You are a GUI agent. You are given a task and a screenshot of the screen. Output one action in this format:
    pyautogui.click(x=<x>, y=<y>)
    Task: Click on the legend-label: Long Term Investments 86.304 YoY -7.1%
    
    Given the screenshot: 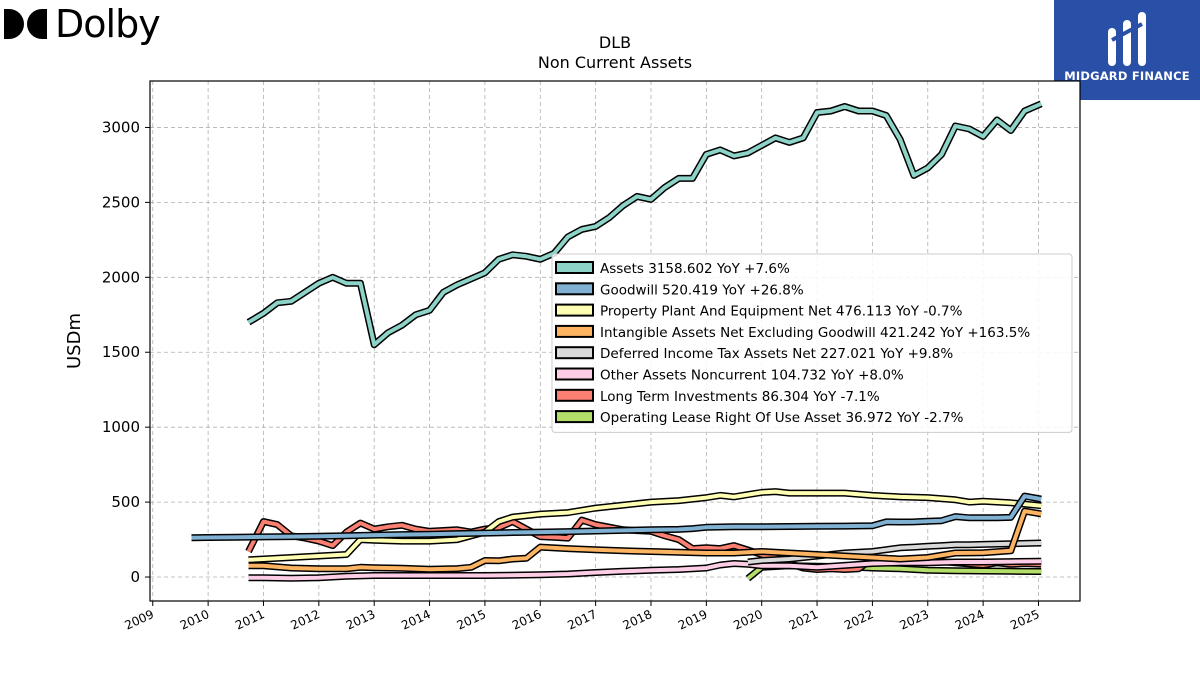 What is the action you would take?
    pyautogui.click(x=740, y=397)
    